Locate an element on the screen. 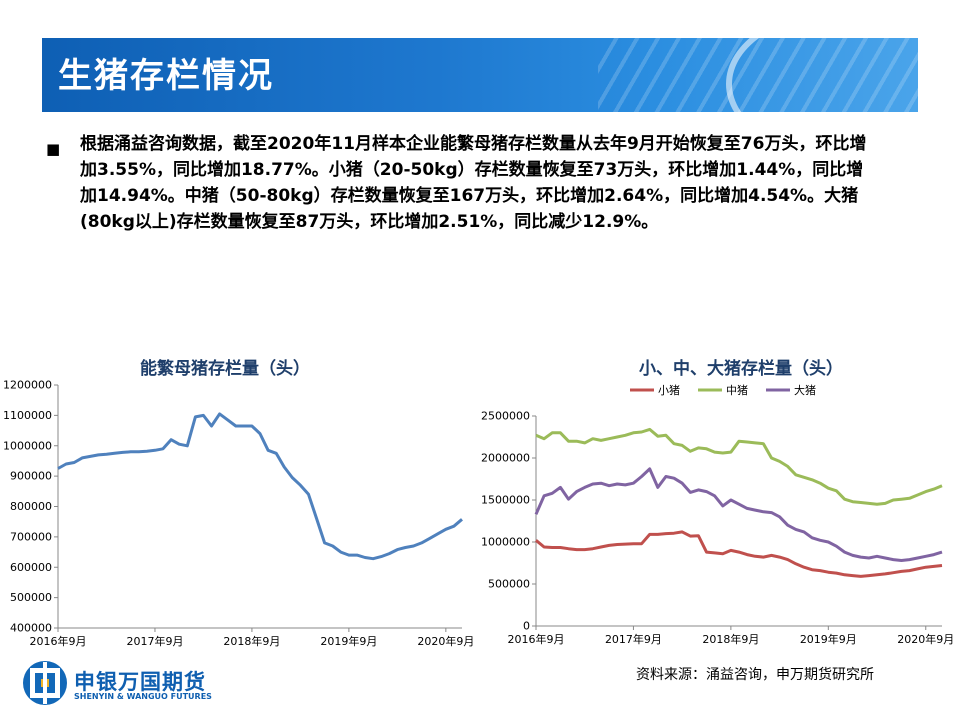  y-tick-label: 2500000 is located at coordinates (505, 416).